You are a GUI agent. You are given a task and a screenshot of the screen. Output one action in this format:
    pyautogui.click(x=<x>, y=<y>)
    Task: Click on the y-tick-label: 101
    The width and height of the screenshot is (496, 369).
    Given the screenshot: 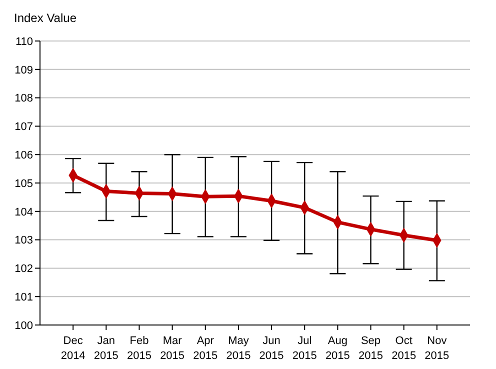 What is the action you would take?
    pyautogui.click(x=23, y=298)
    